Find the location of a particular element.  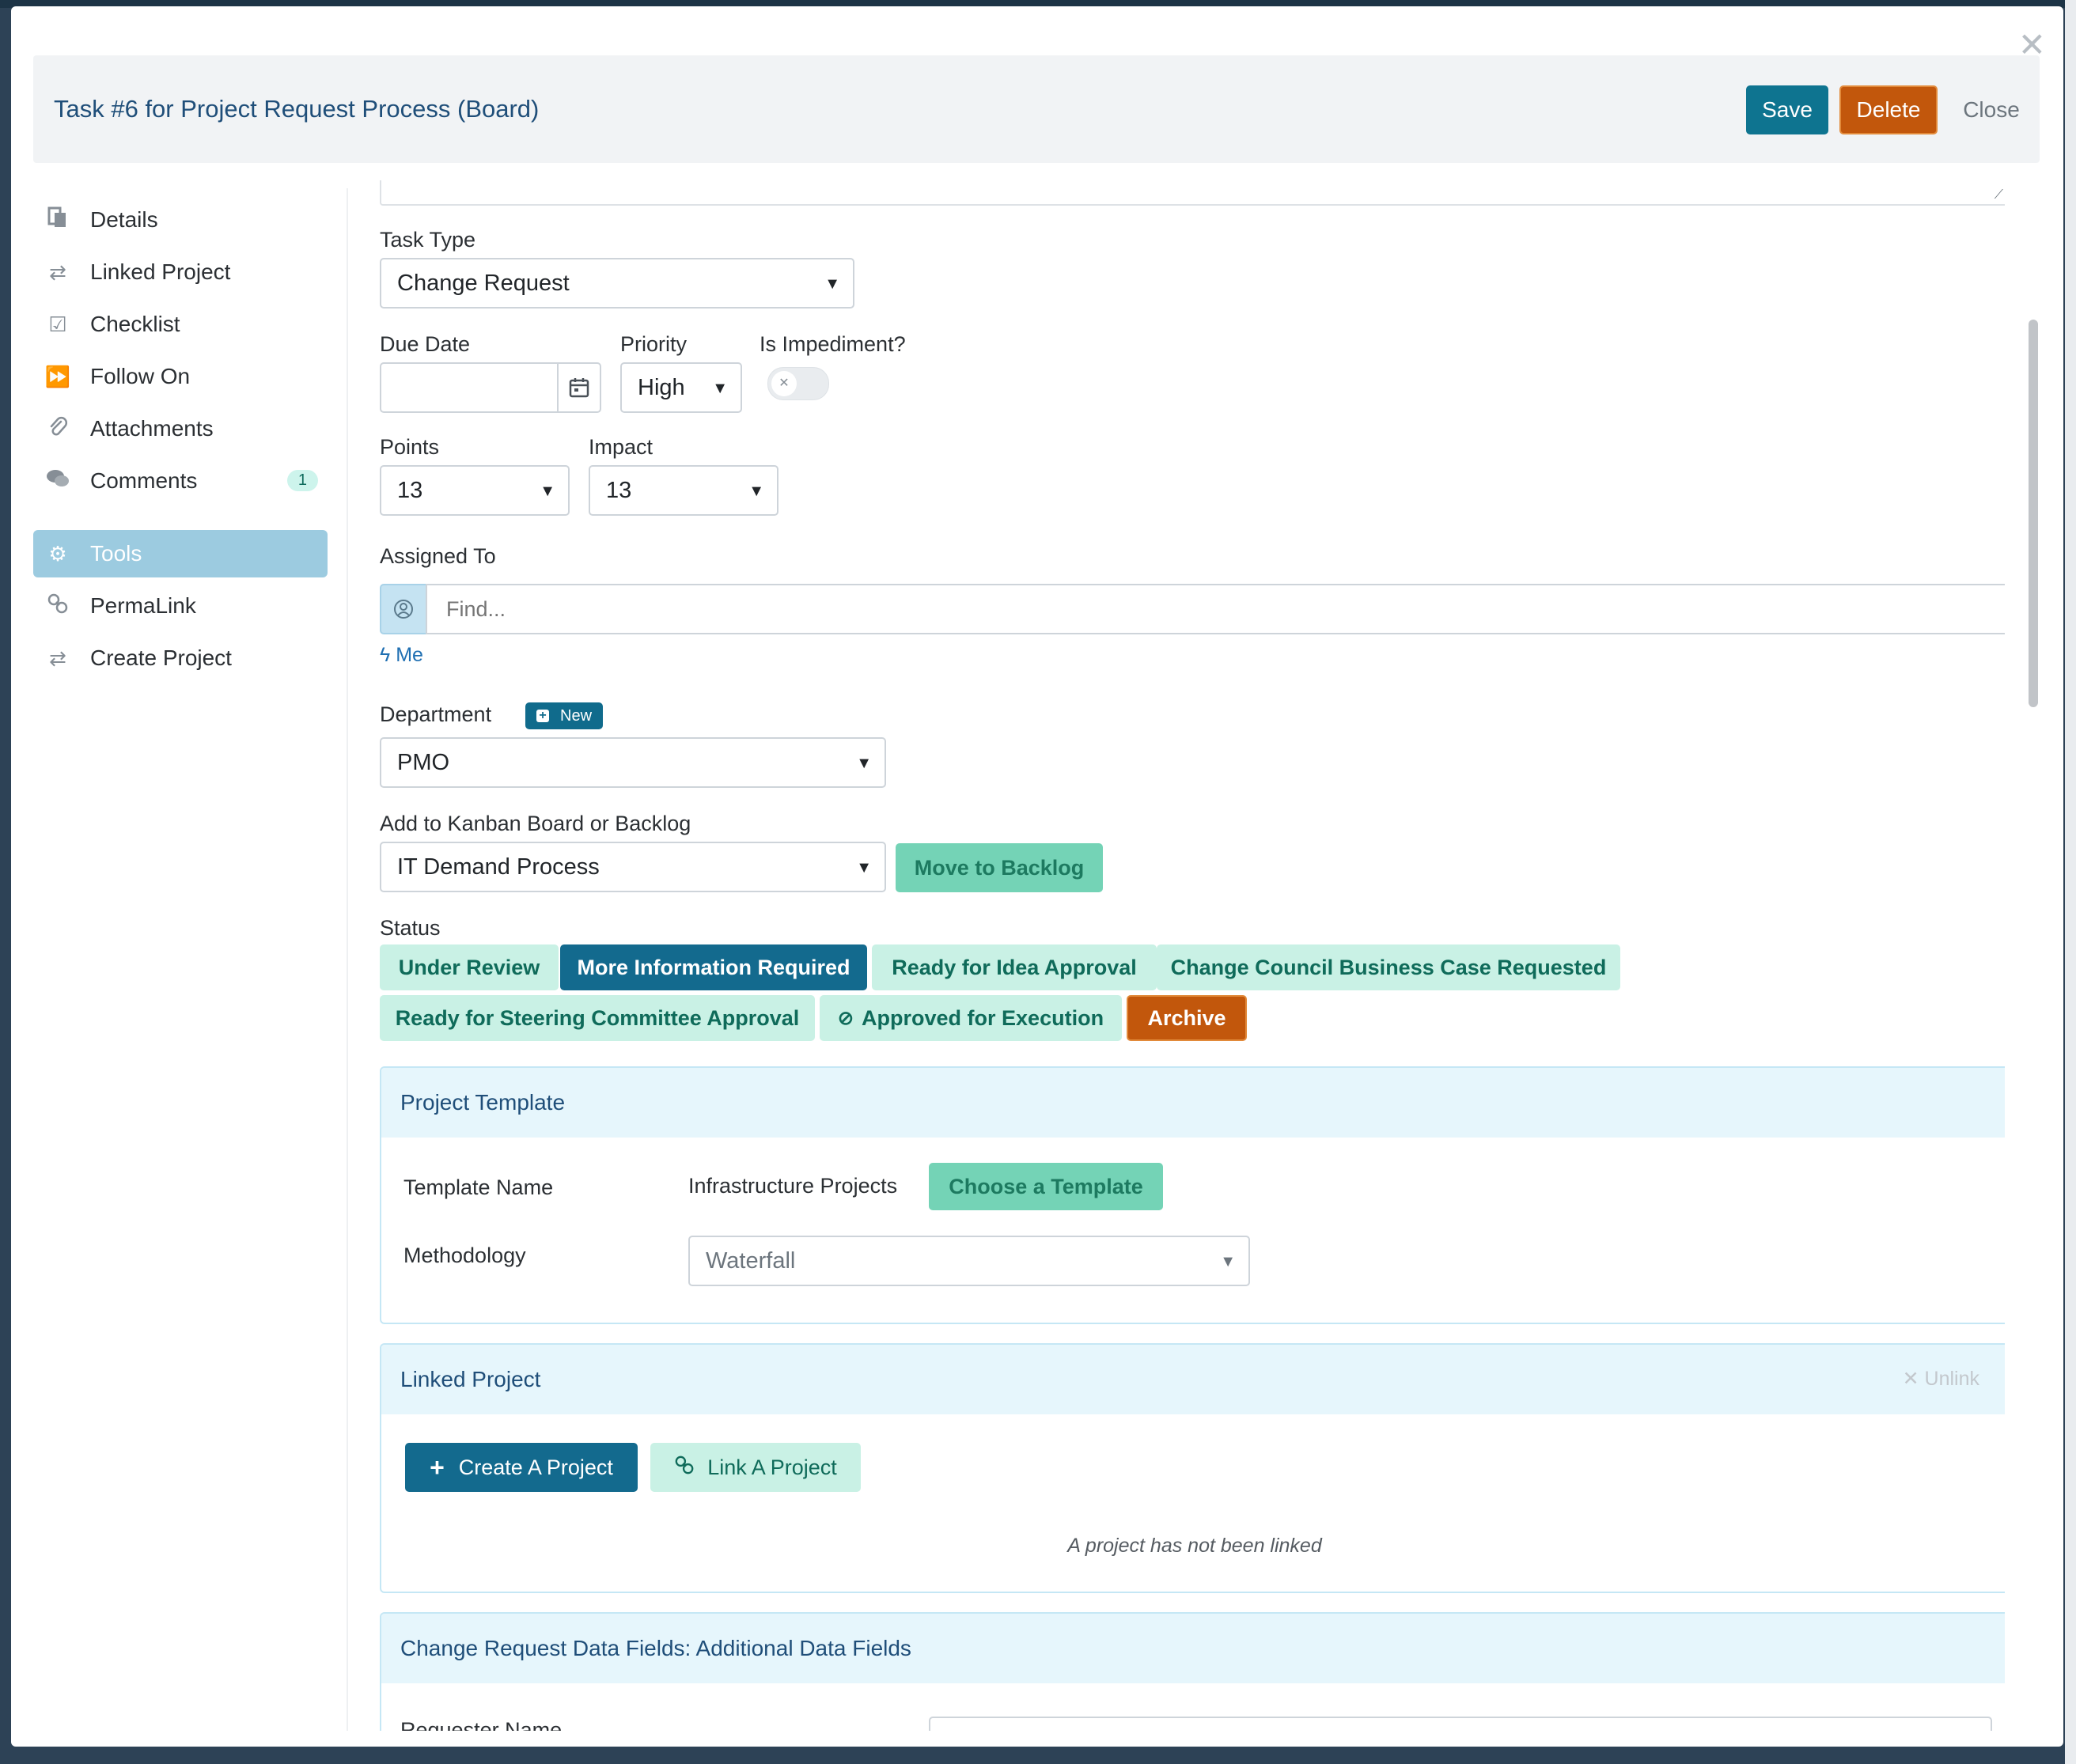

task-type-select: Change Request ▼ is located at coordinates (617, 283).